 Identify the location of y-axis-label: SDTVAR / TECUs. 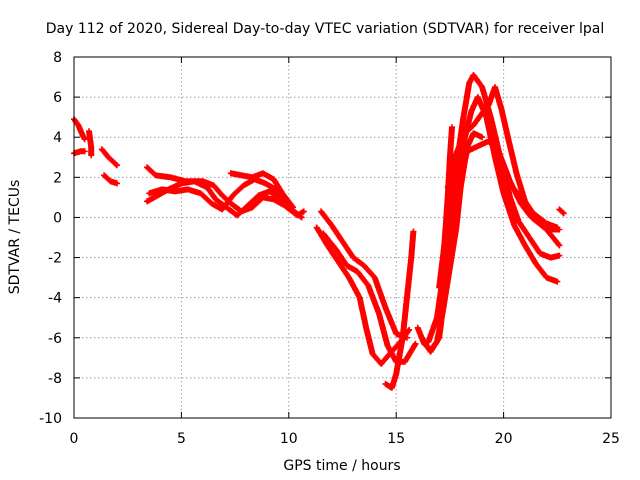
(15, 237).